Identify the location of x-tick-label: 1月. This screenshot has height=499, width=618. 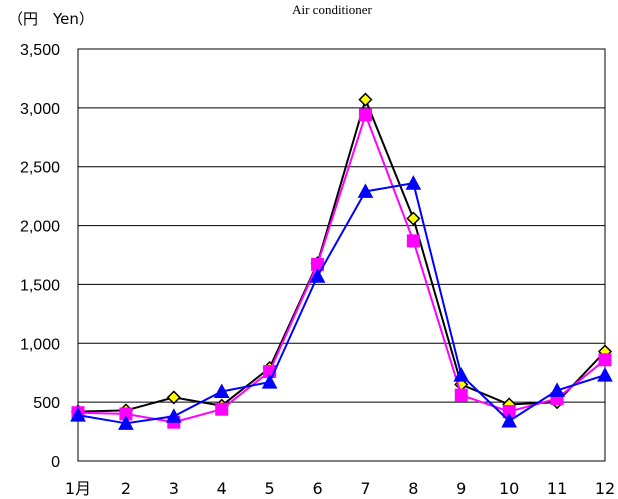
(78, 488).